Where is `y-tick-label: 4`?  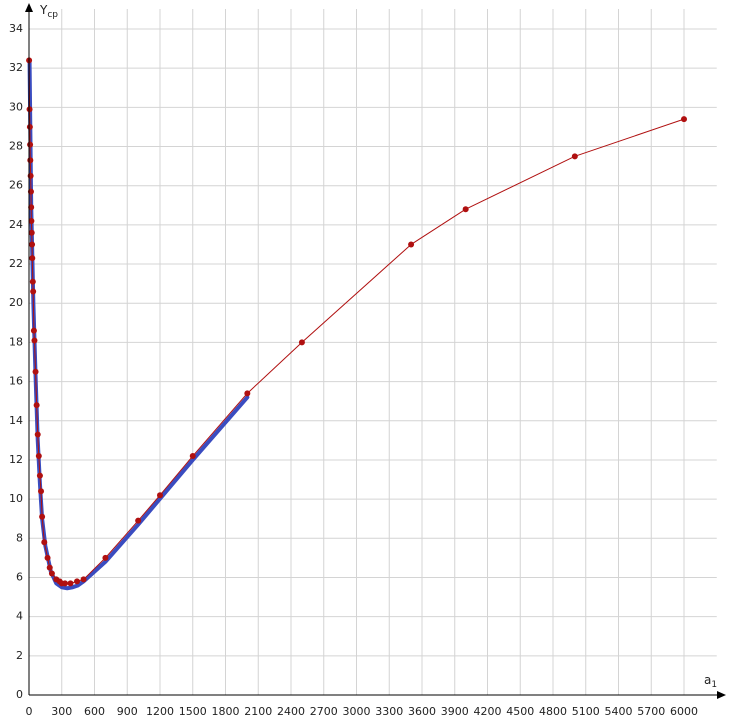 y-tick-label: 4 is located at coordinates (19, 616).